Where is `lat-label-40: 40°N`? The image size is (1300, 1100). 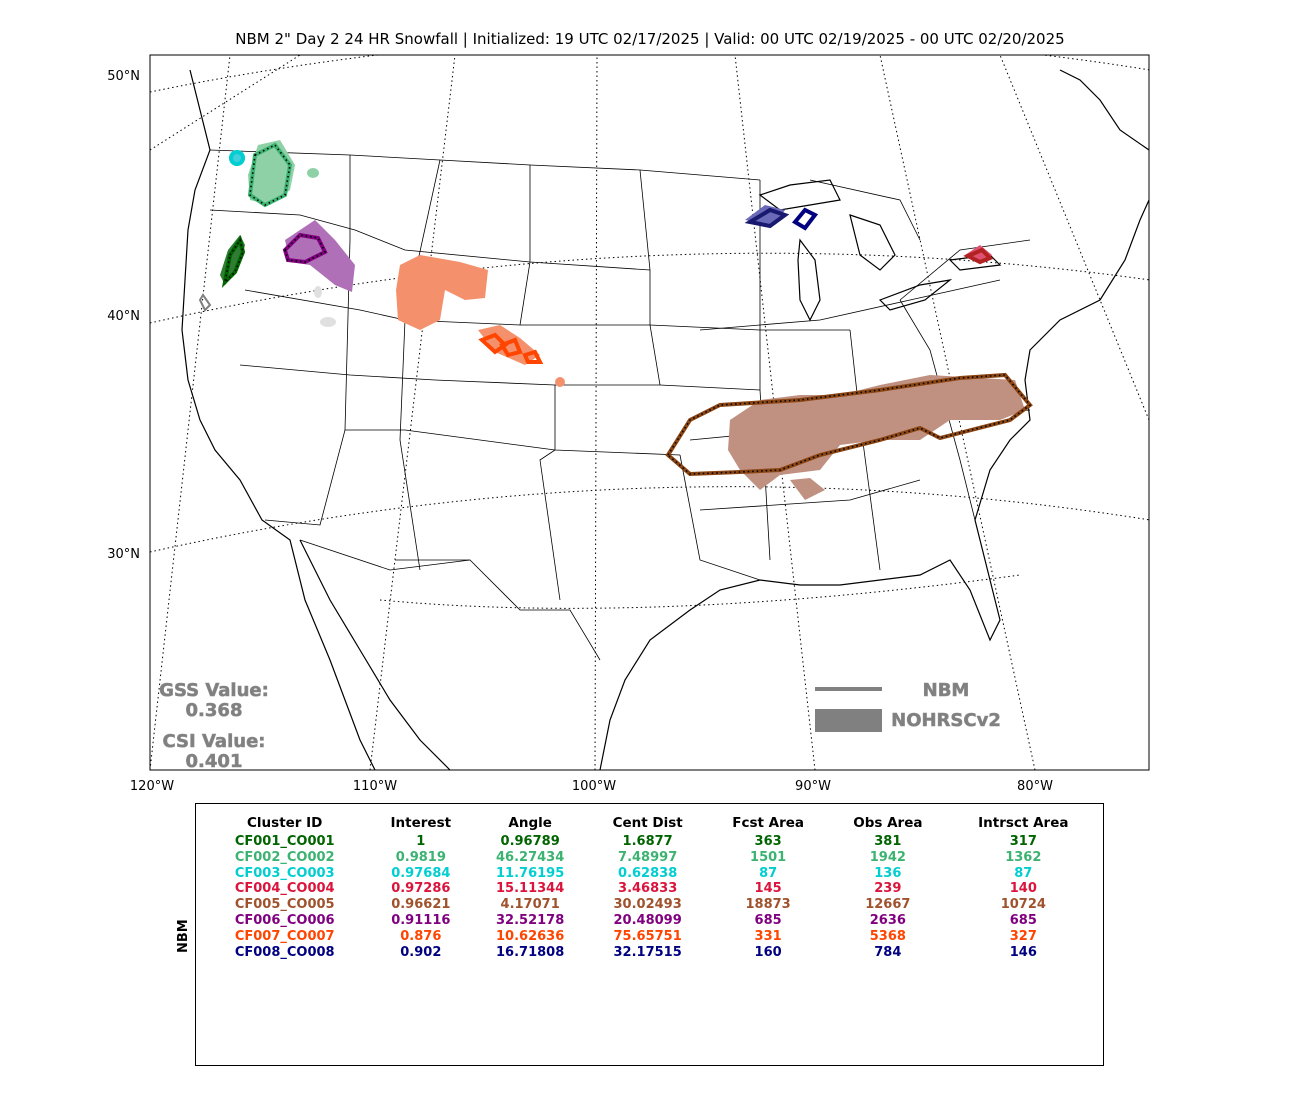 lat-label-40: 40°N is located at coordinates (123, 316).